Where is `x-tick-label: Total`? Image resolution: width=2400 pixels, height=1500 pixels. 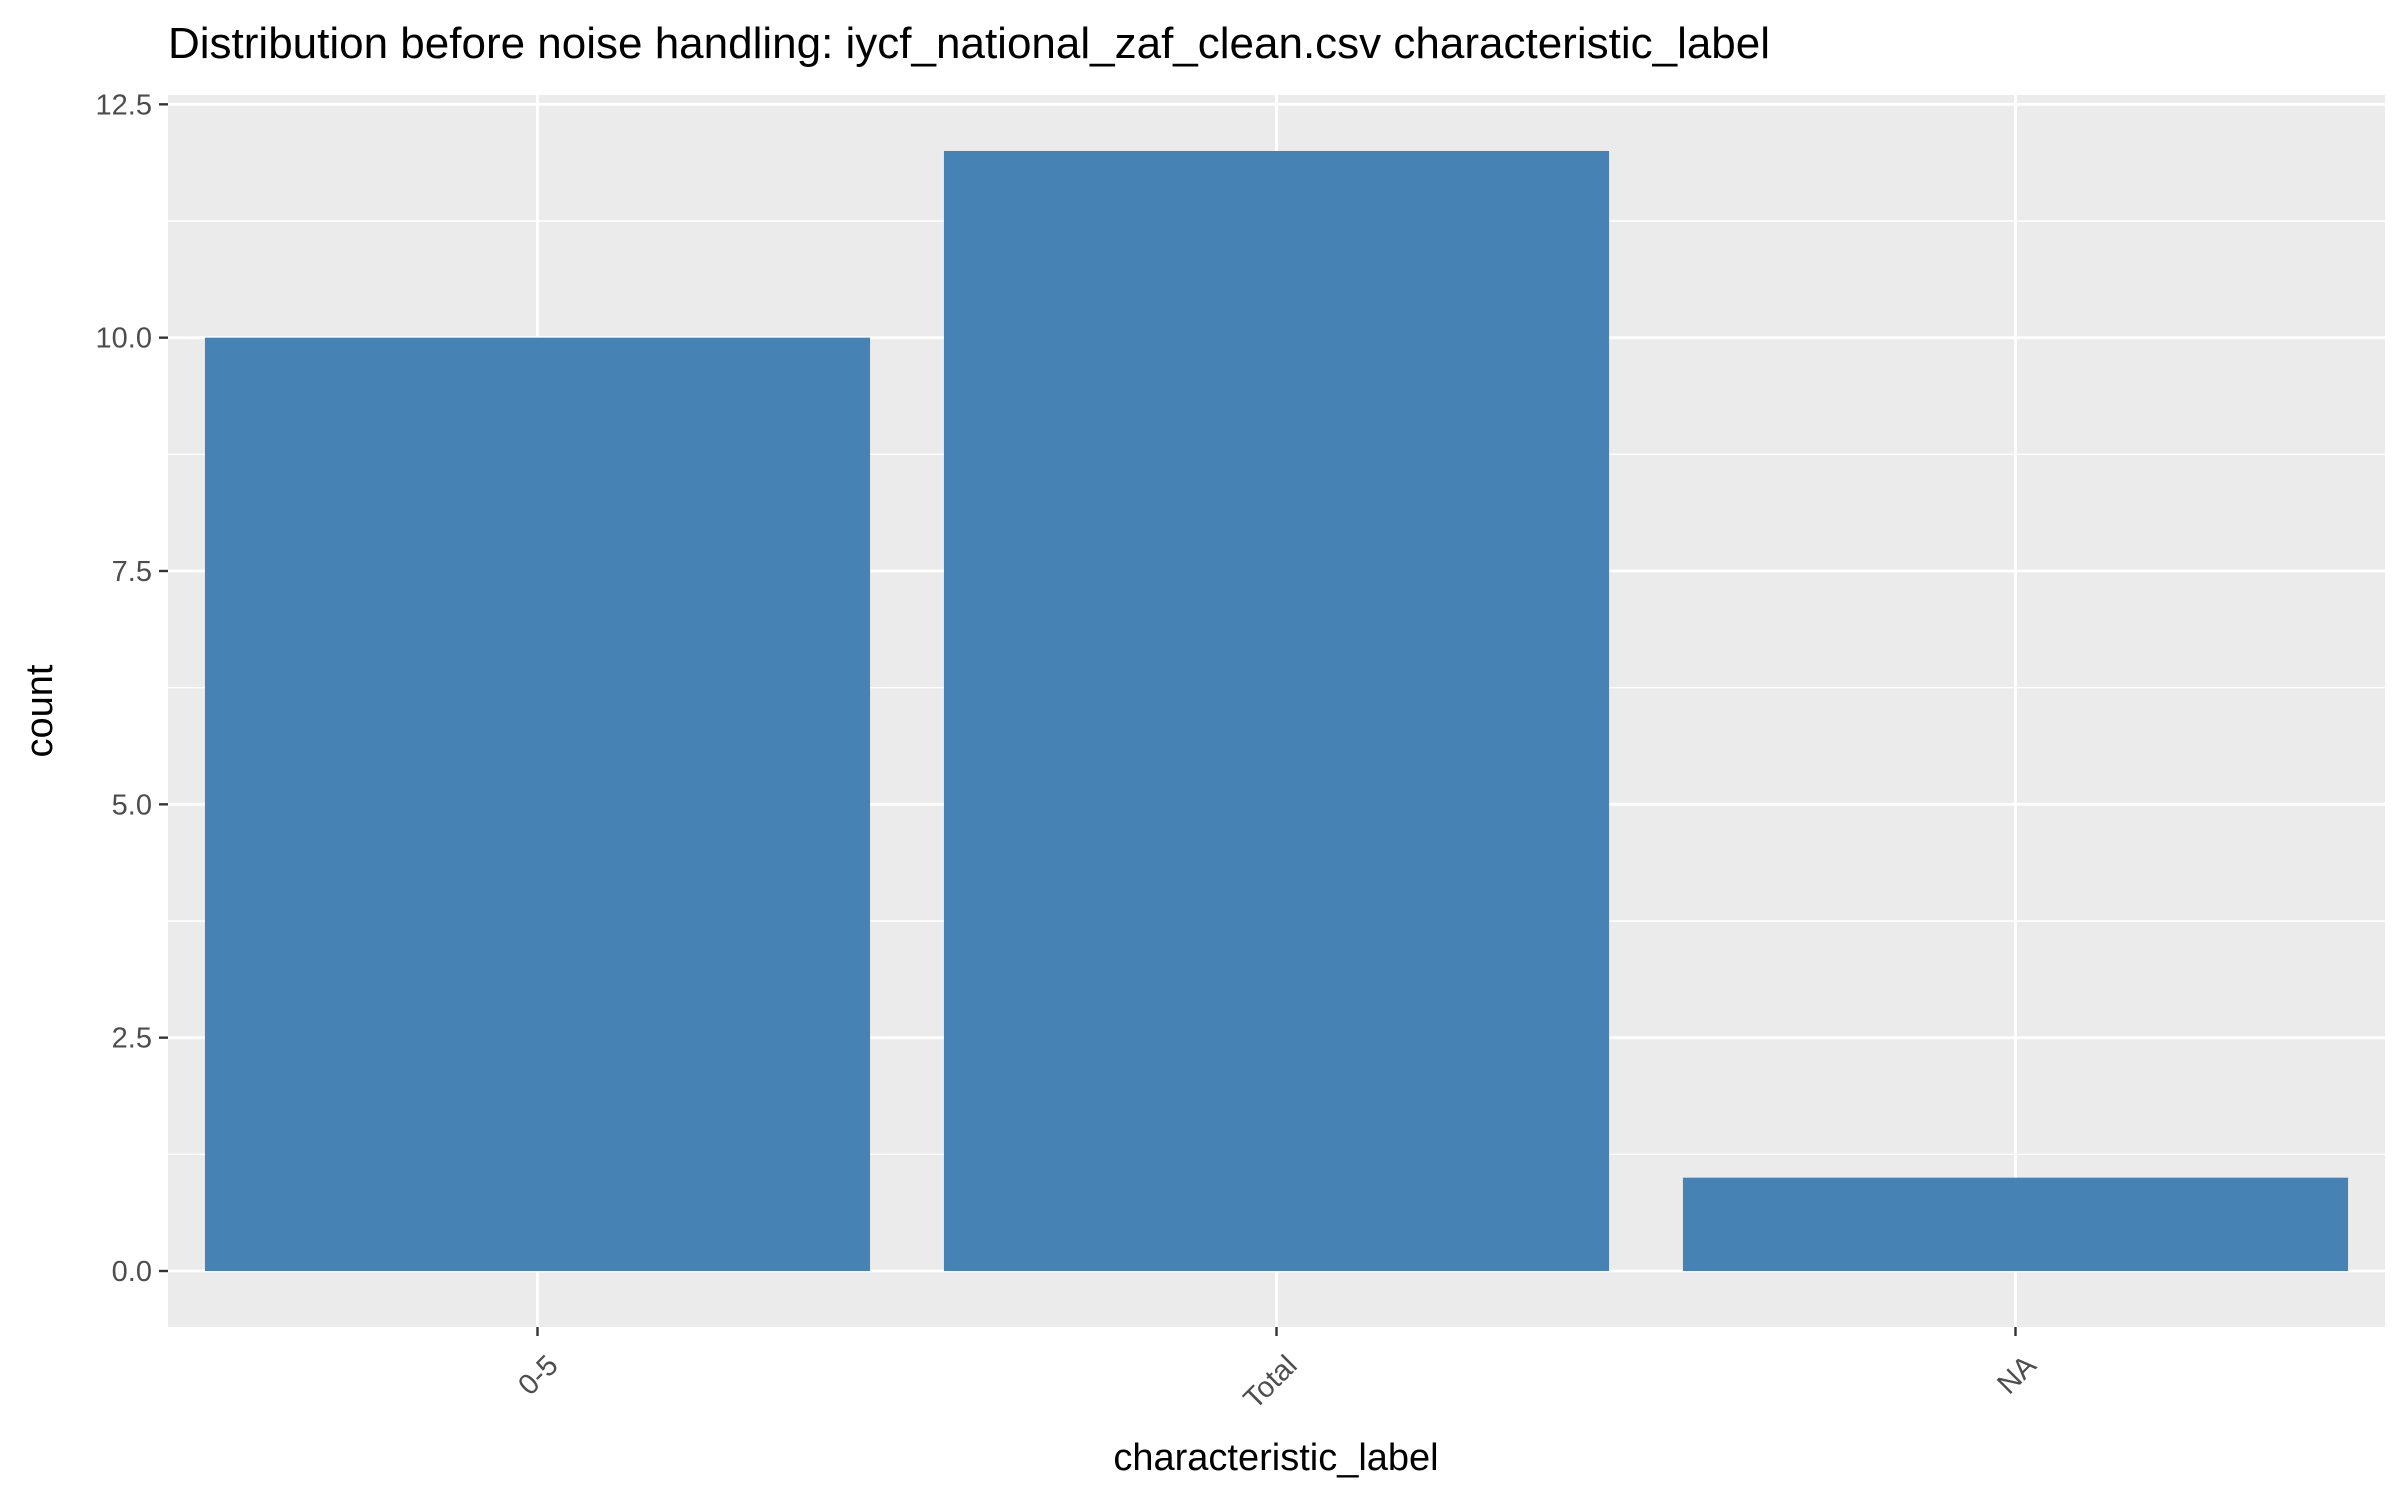
x-tick-label: Total is located at coordinates (1271, 1382).